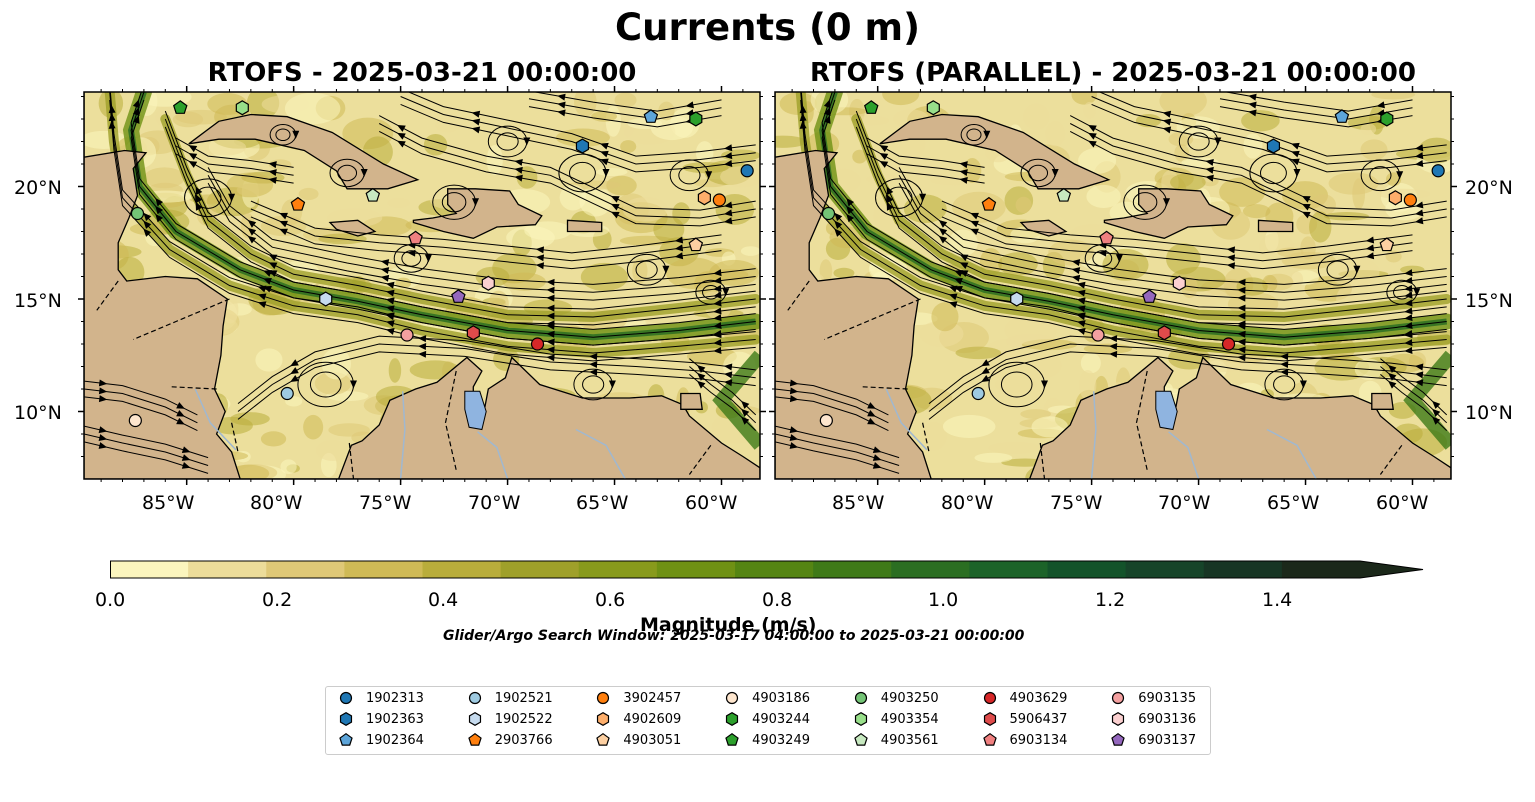  Describe the element at coordinates (652, 740) in the screenshot. I see `legend-label: 4903051` at that location.